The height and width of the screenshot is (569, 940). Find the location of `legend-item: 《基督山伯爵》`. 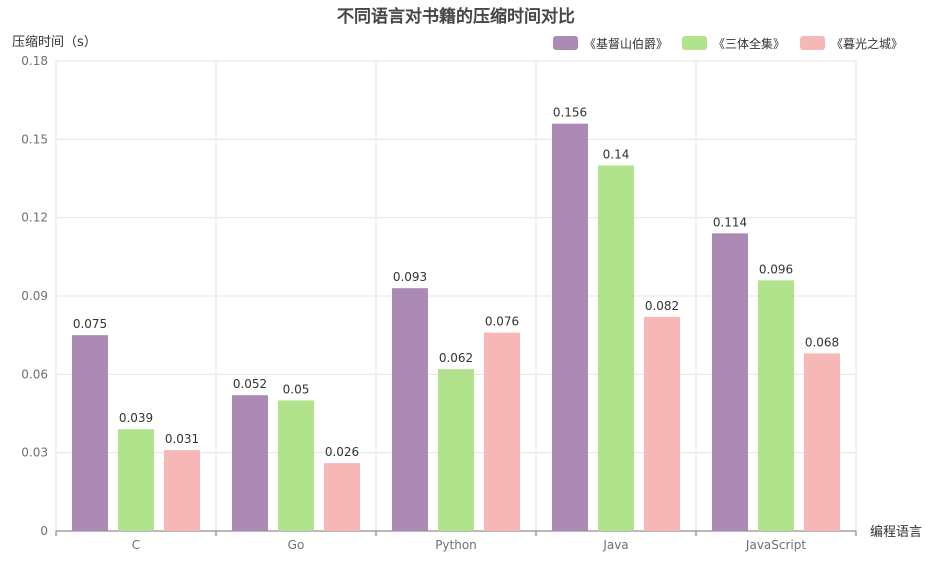

legend-item: 《基督山伯爵》 is located at coordinates (610, 43).